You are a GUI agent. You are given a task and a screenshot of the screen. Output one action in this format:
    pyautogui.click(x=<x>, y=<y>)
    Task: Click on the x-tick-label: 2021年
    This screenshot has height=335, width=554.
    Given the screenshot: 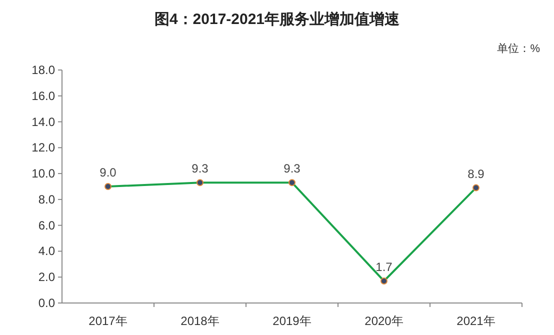 What is the action you would take?
    pyautogui.click(x=476, y=321)
    